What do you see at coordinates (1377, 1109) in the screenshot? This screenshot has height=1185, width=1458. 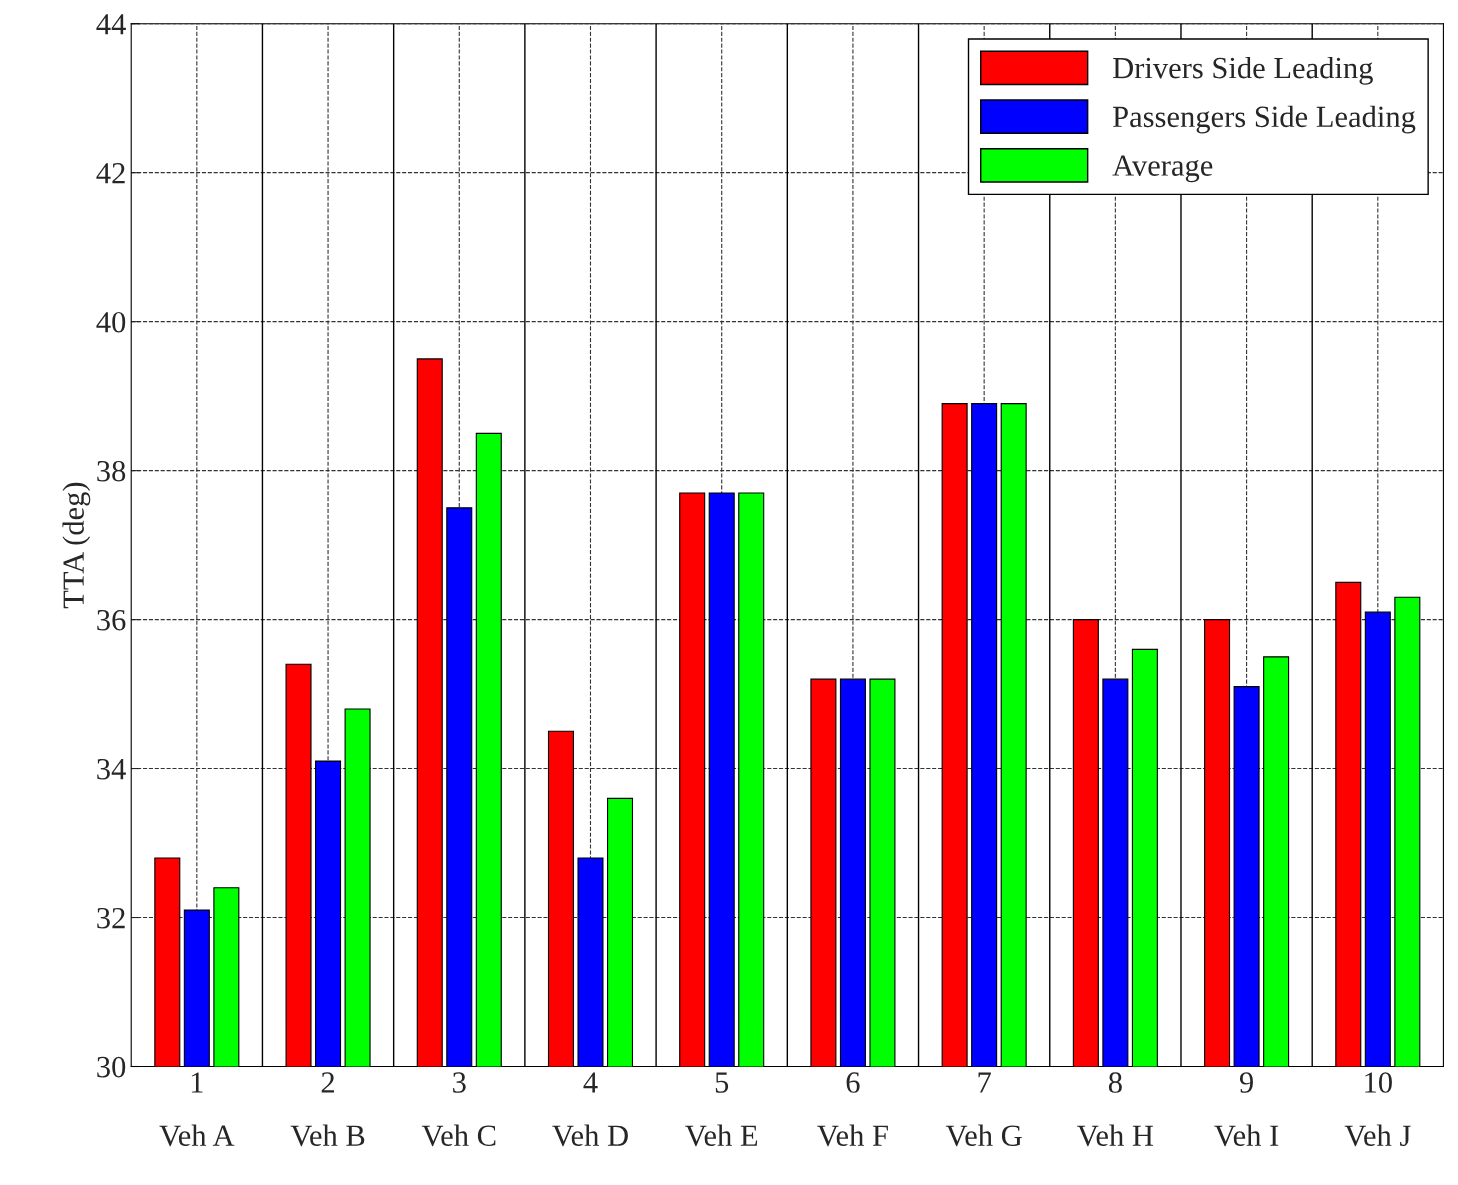 I see `x-tick-label: 10 Veh J` at bounding box center [1377, 1109].